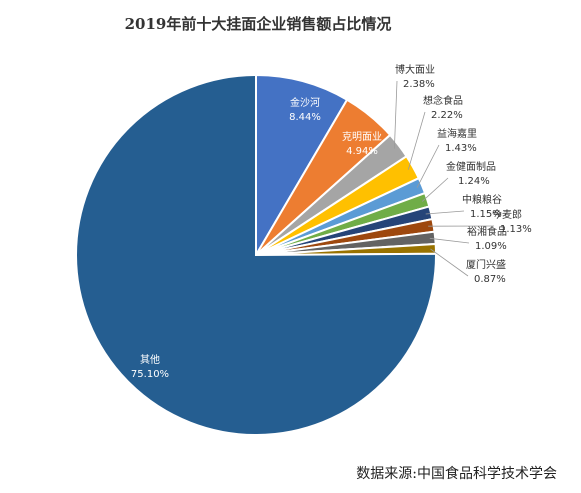 The width and height of the screenshot is (581, 493). Describe the element at coordinates (447, 115) in the screenshot. I see `slice-label-value-4: 2.22%` at that location.